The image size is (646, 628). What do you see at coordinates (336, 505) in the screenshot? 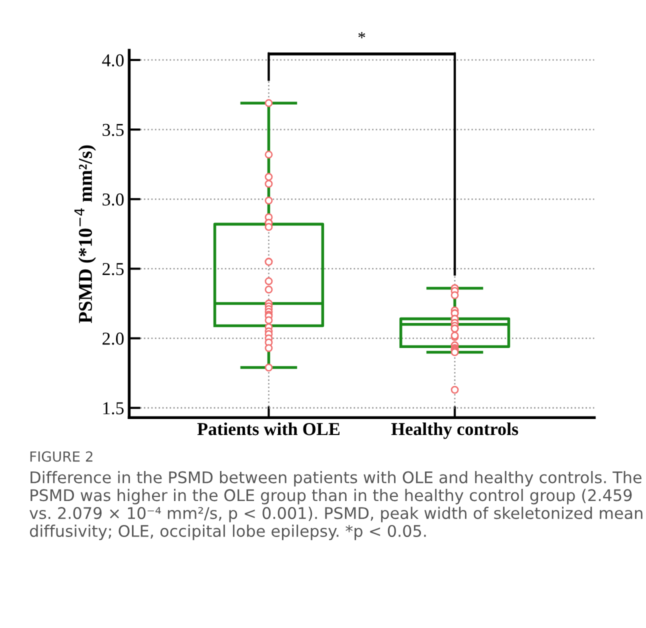
I see `text: Difference in the PSMD between patients with OLE and healthy controls. The PSMD was higher in the OLE group than in the healthy control group (2.459 vs. 2.079 × 10⁻⁴ mm²/s, p < 0.001). PSMD, peak width of skeletonized mean diffusivity; OLE, occipital lobe epilepsy. *p < 0.05.` at bounding box center [336, 505].